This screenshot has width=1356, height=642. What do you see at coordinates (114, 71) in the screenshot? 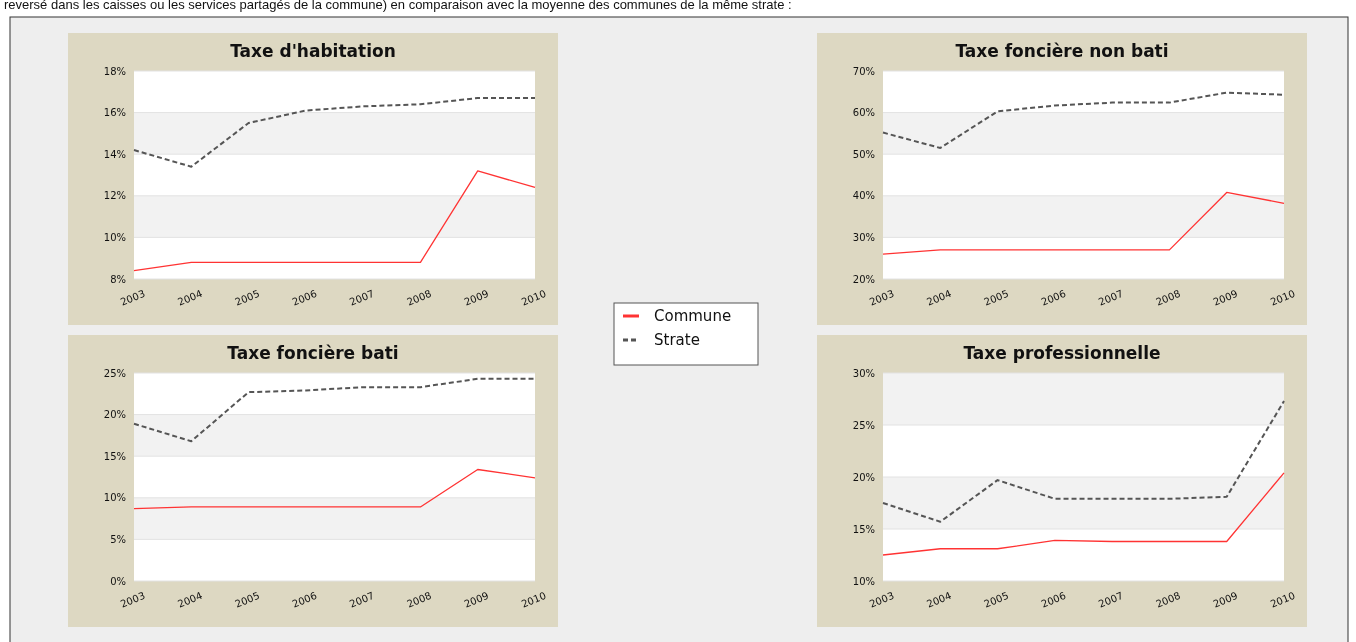
I see `y-tick-label: 18%` at bounding box center [114, 71].